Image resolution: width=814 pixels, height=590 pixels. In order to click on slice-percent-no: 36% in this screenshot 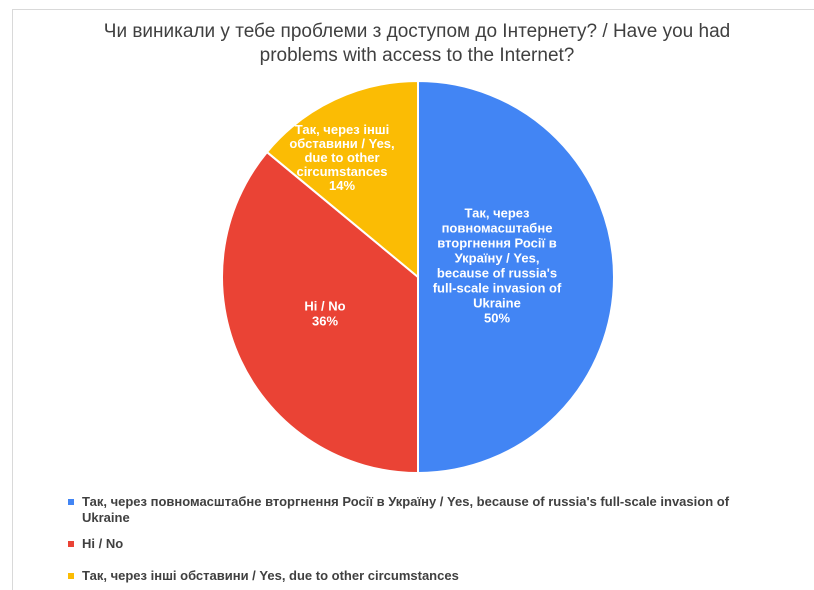, I will do `click(325, 321)`.